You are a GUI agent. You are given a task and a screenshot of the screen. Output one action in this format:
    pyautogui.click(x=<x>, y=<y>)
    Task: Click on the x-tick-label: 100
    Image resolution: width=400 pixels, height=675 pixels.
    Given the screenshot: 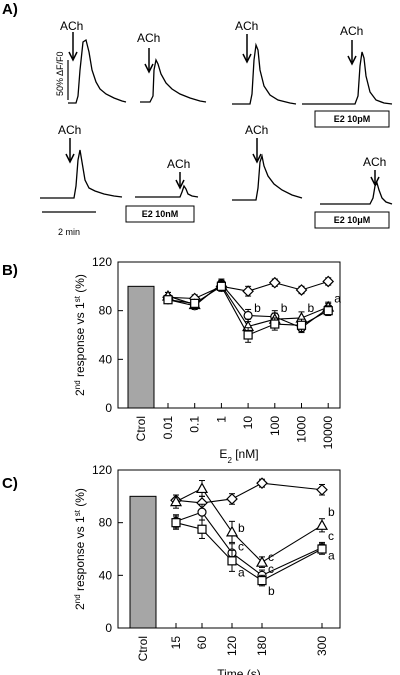 What is the action you would take?
    pyautogui.click(x=275, y=426)
    